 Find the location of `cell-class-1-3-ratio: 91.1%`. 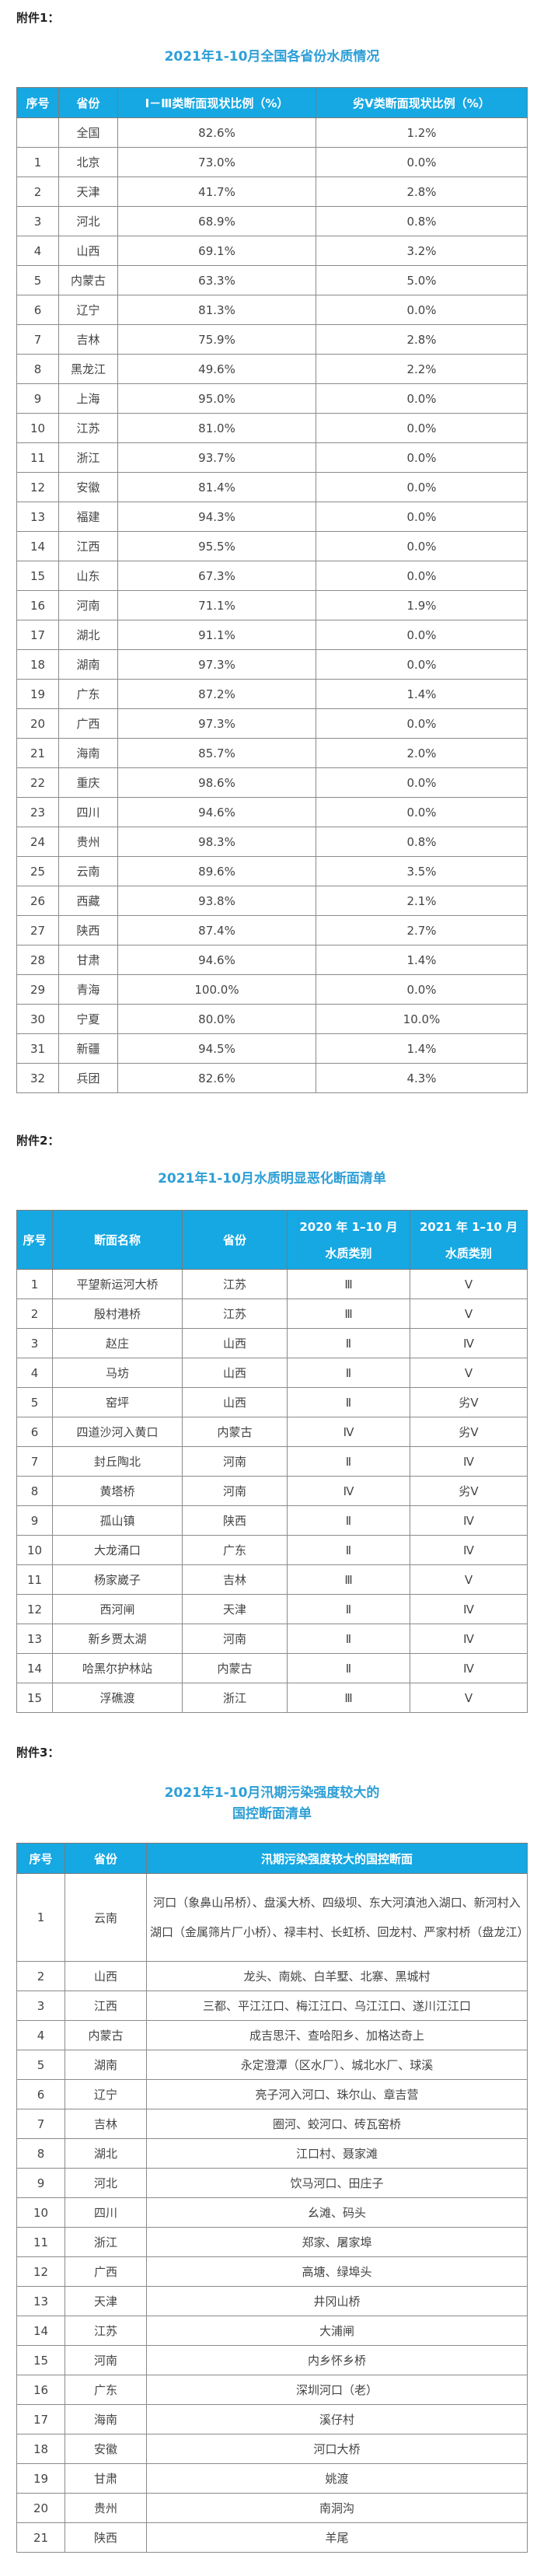

cell-class-1-3-ratio: 91.1% is located at coordinates (217, 635).